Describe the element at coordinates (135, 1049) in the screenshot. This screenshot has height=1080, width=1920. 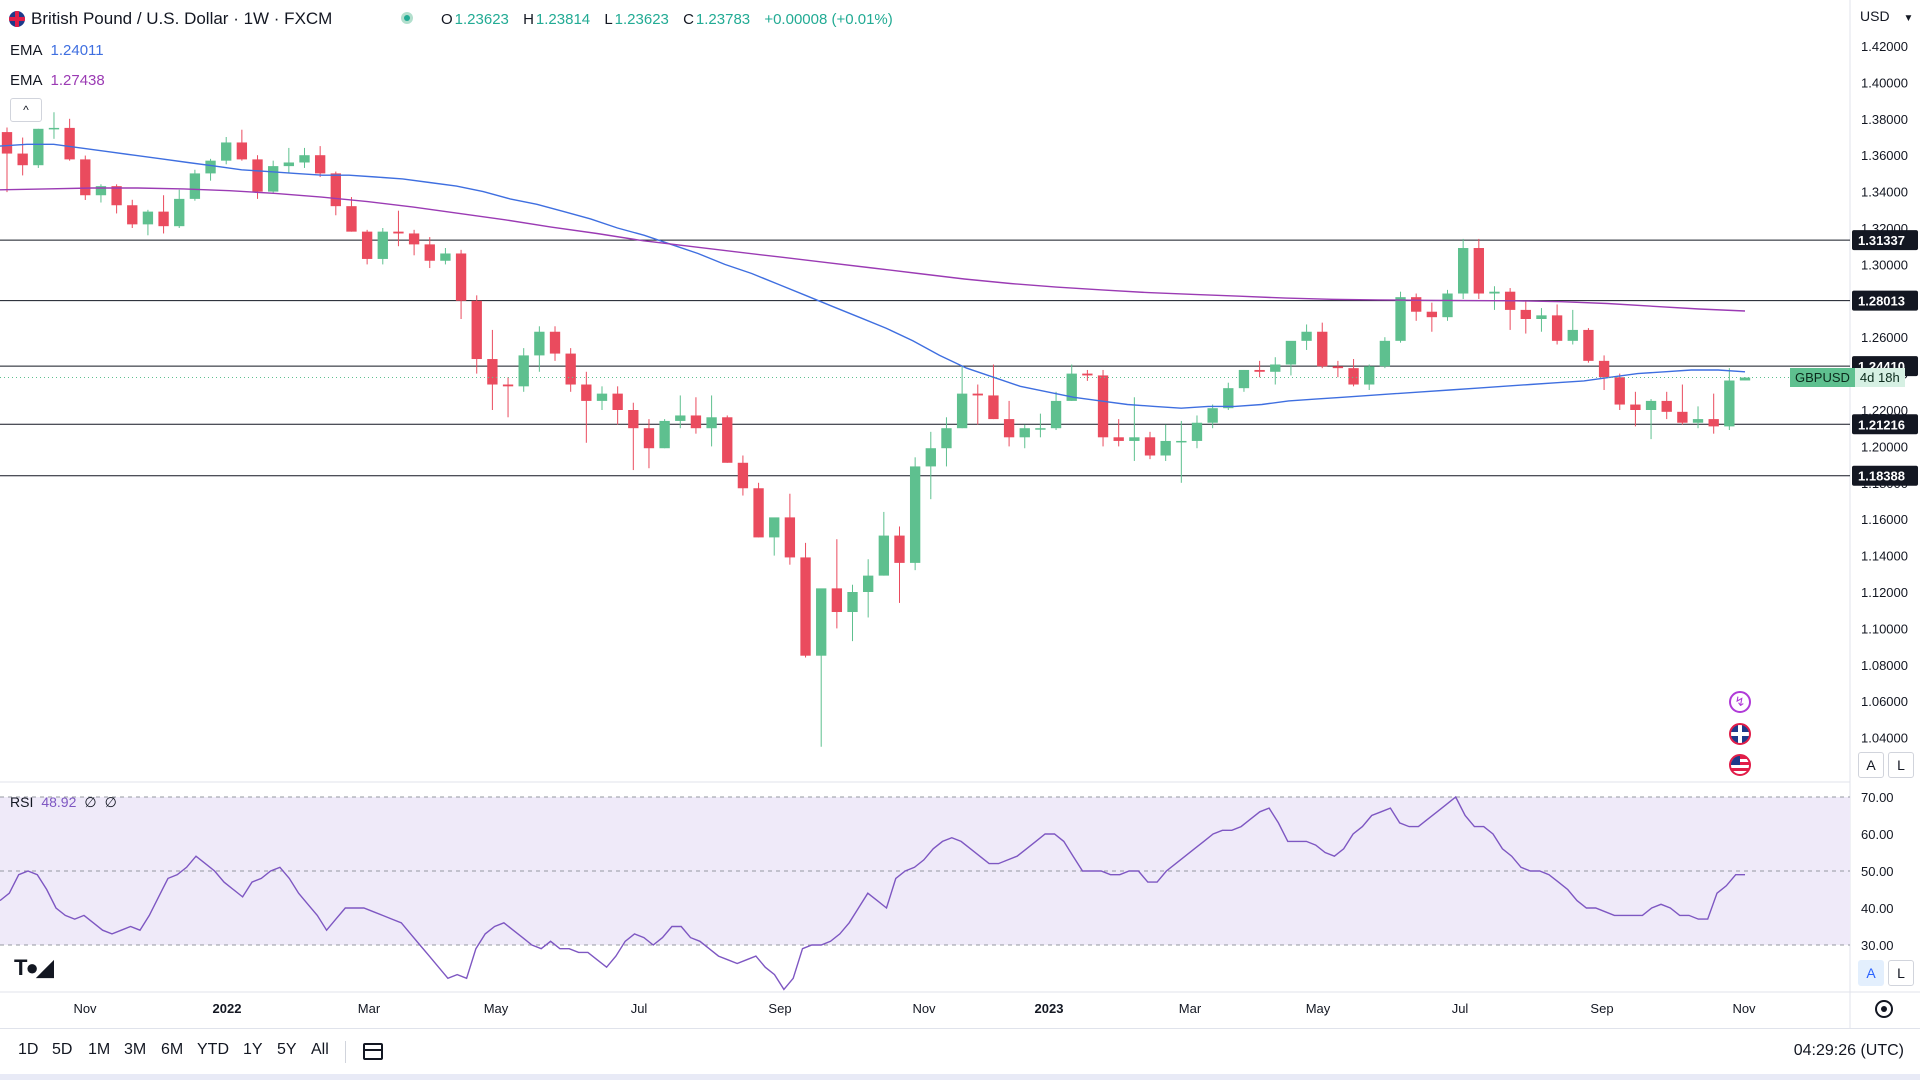
I see `range-3m: 3M` at that location.